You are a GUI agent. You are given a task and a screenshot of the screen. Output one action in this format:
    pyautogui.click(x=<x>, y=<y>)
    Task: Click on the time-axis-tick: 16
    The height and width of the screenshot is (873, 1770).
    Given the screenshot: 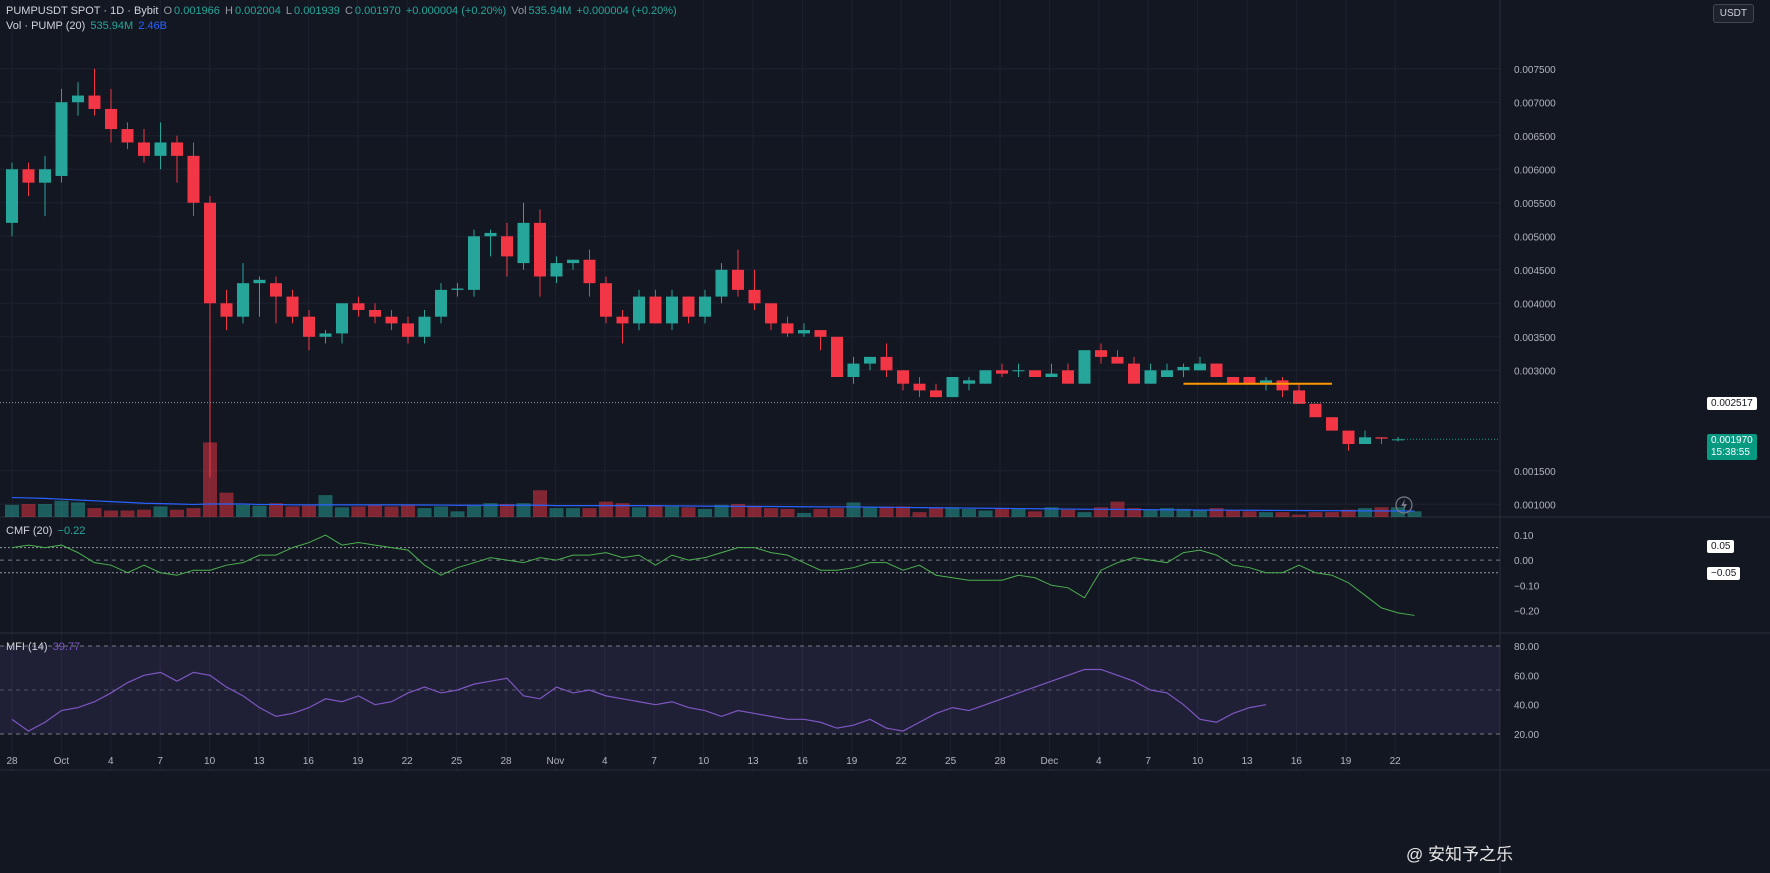 What is the action you would take?
    pyautogui.click(x=309, y=761)
    